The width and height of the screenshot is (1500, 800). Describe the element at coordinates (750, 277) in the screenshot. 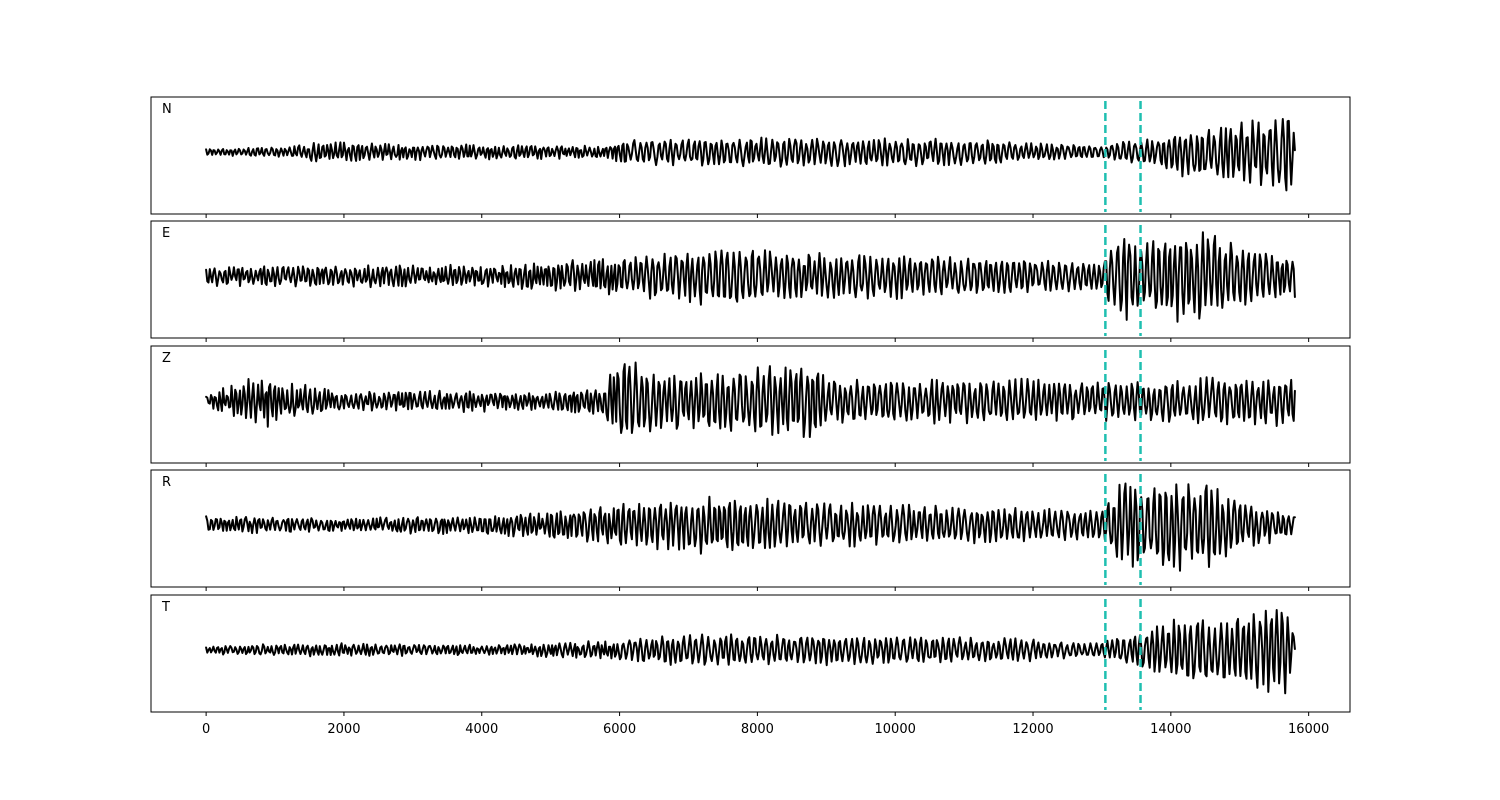

I see `trace-e` at that location.